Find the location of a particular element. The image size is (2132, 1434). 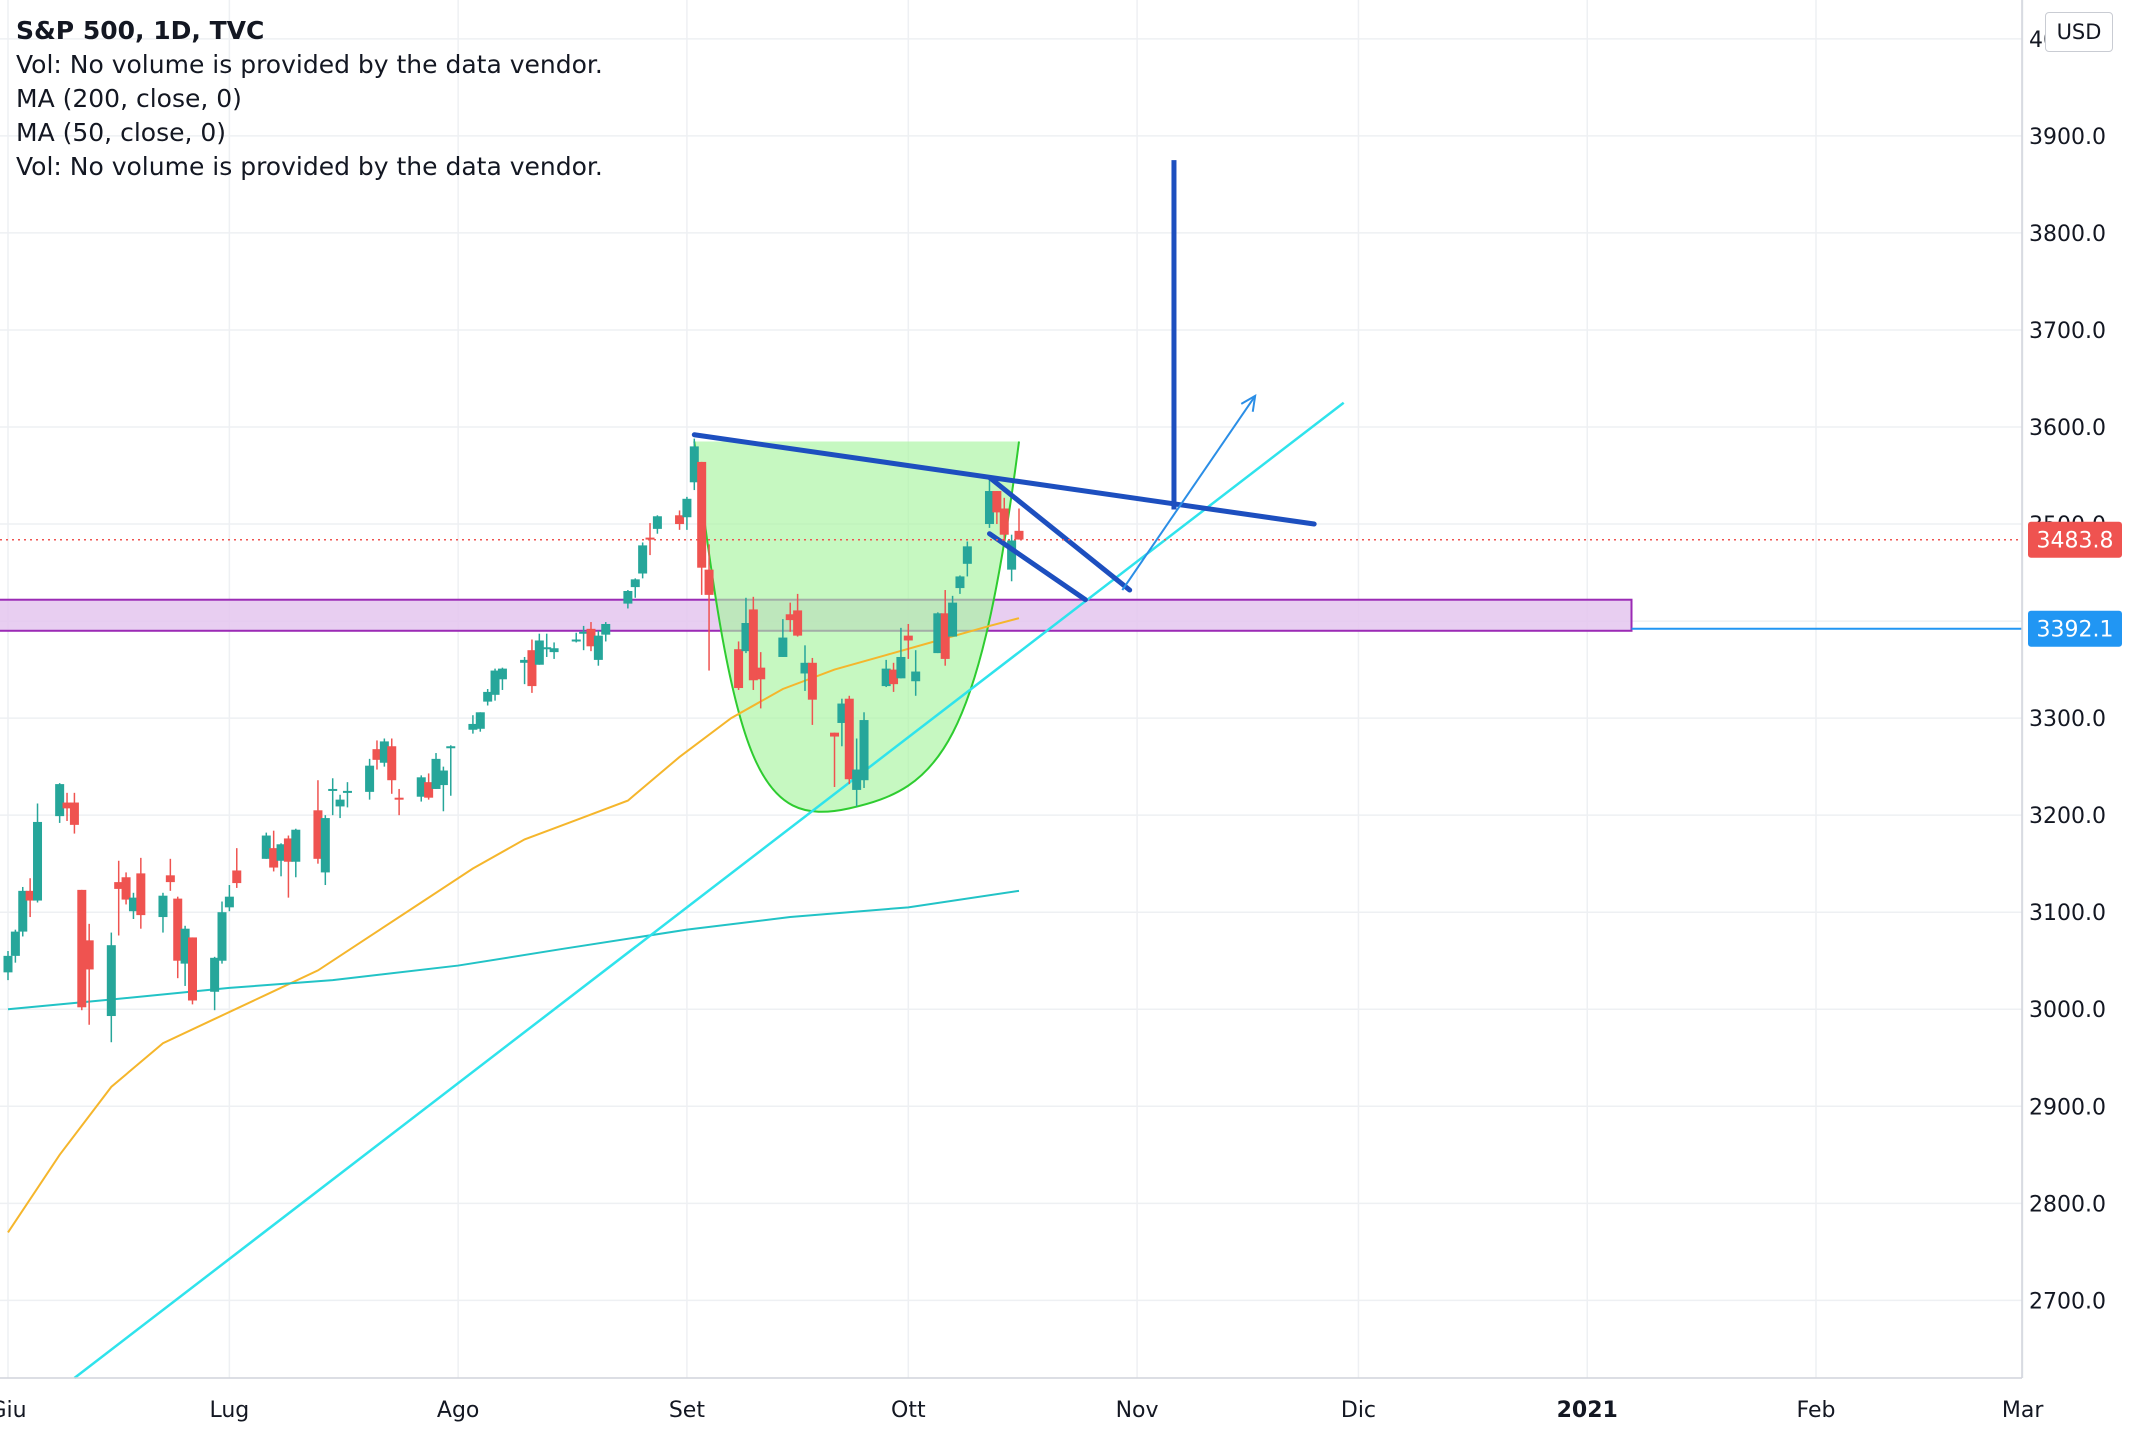

ma200-indicator-label: MA (200, close, 0) is located at coordinates (129, 98).